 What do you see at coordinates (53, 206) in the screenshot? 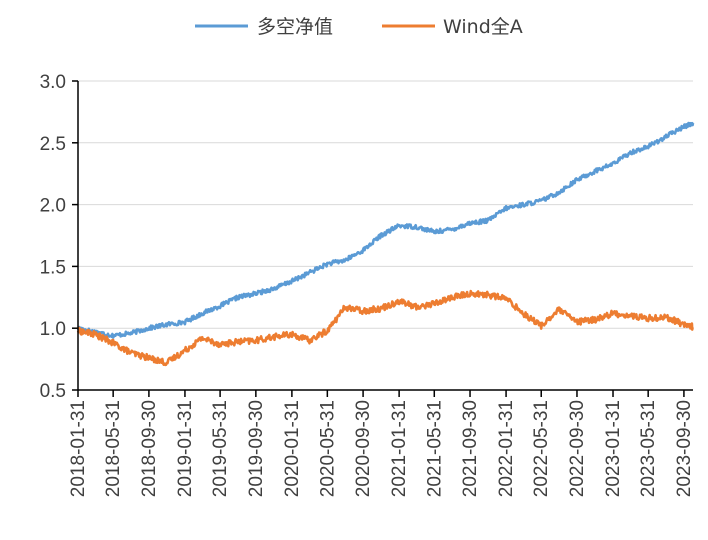
I see `y-tick-label-3: 2.0` at bounding box center [53, 206].